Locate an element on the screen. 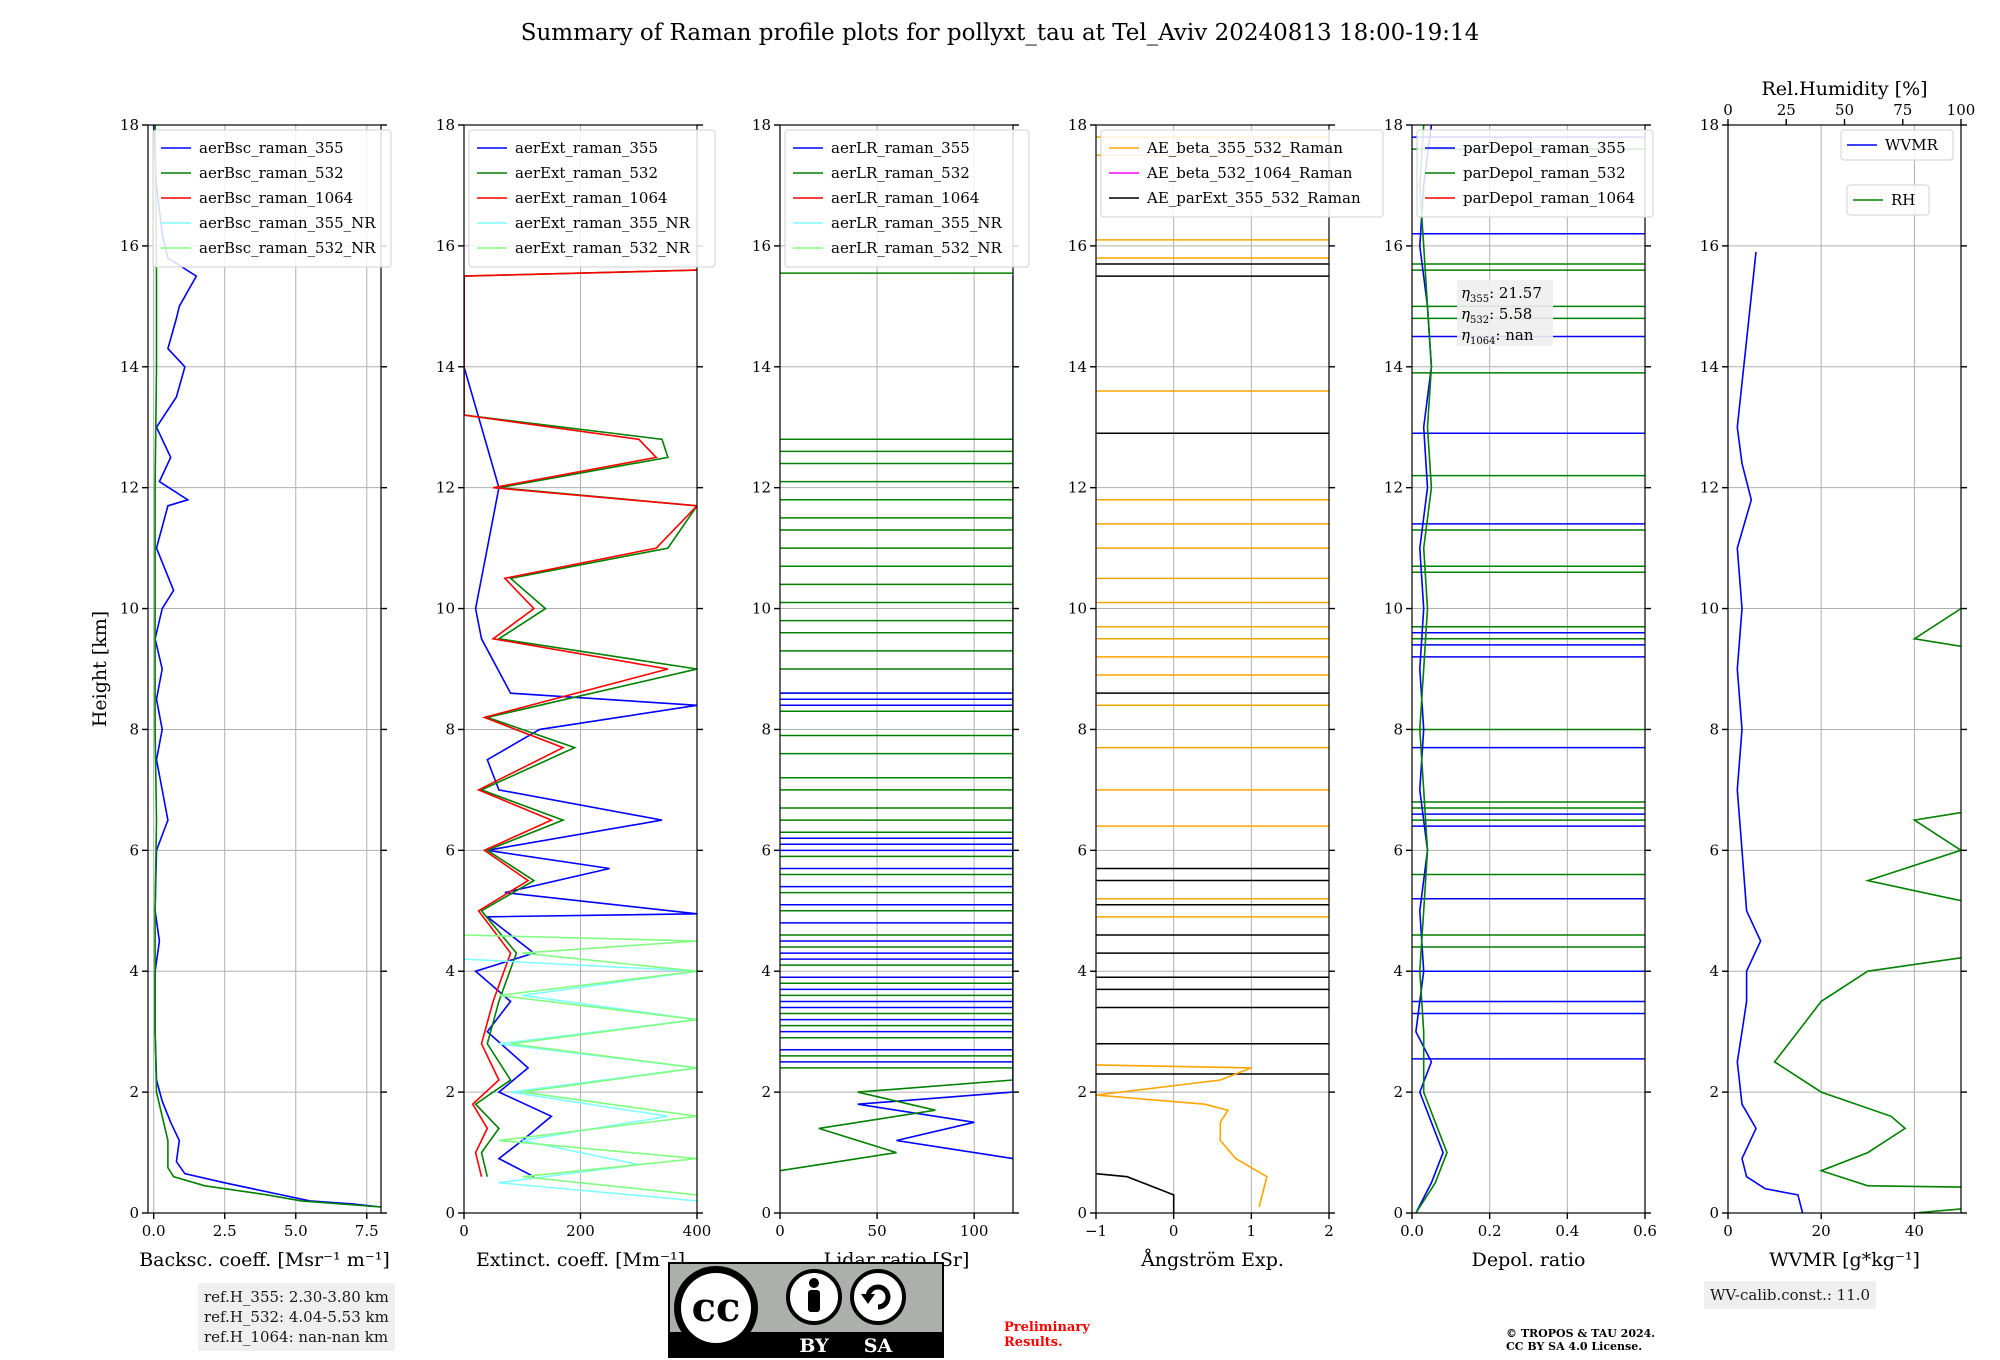 The width and height of the screenshot is (2000, 1360). legend-label: parDepol_raman_532 is located at coordinates (1544, 173).